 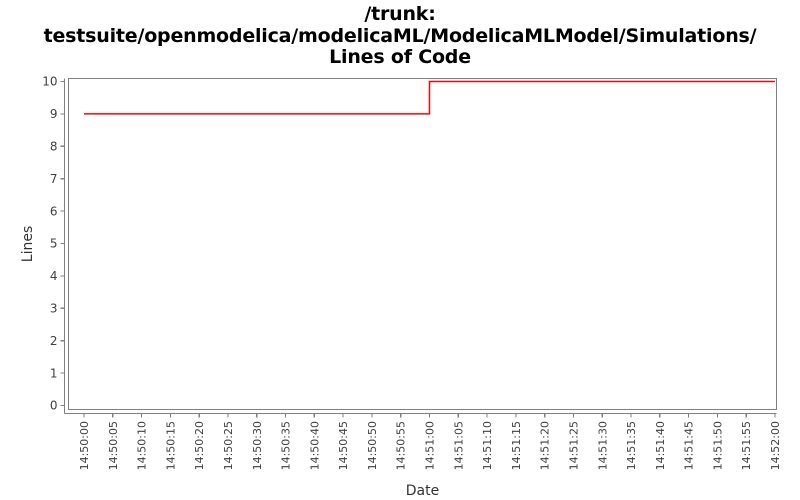 I want to click on y-tick-label: 2, so click(x=54, y=341).